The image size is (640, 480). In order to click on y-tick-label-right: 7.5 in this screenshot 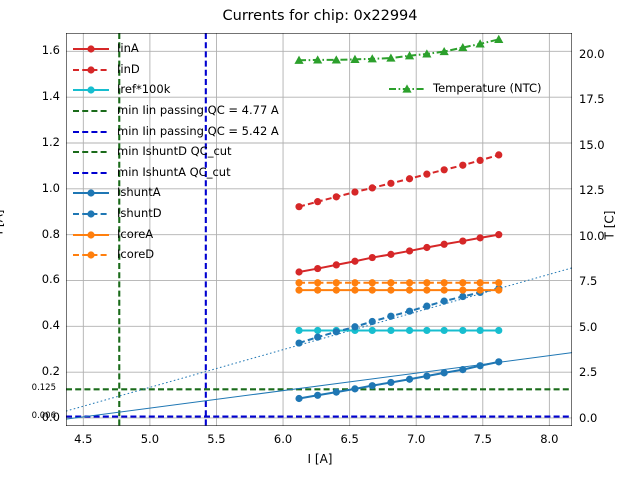, I will do `click(588, 281)`.